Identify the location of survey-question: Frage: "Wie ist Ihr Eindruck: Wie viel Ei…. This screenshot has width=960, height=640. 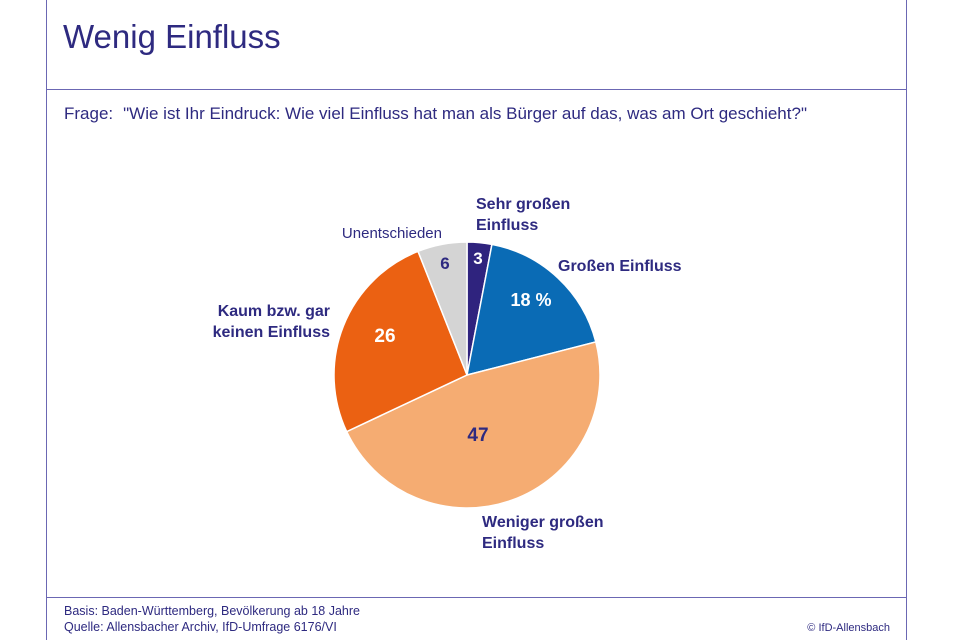
(435, 114).